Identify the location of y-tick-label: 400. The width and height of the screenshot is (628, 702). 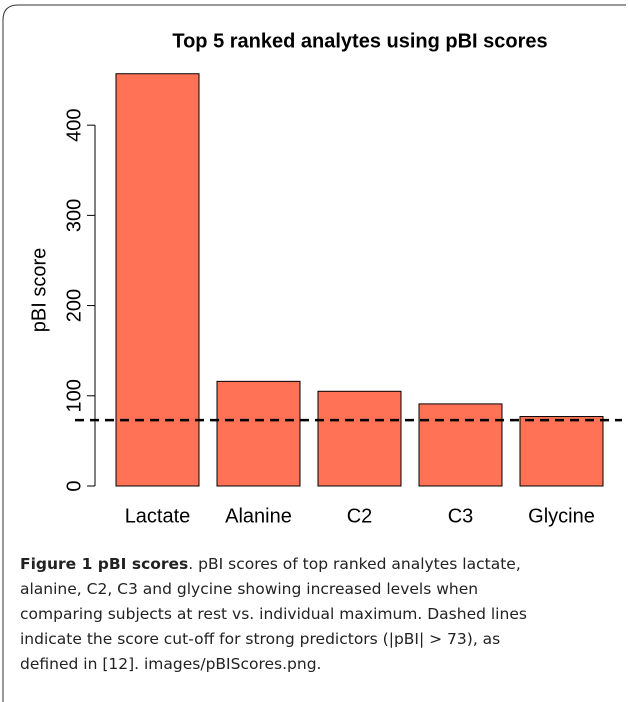
(74, 124).